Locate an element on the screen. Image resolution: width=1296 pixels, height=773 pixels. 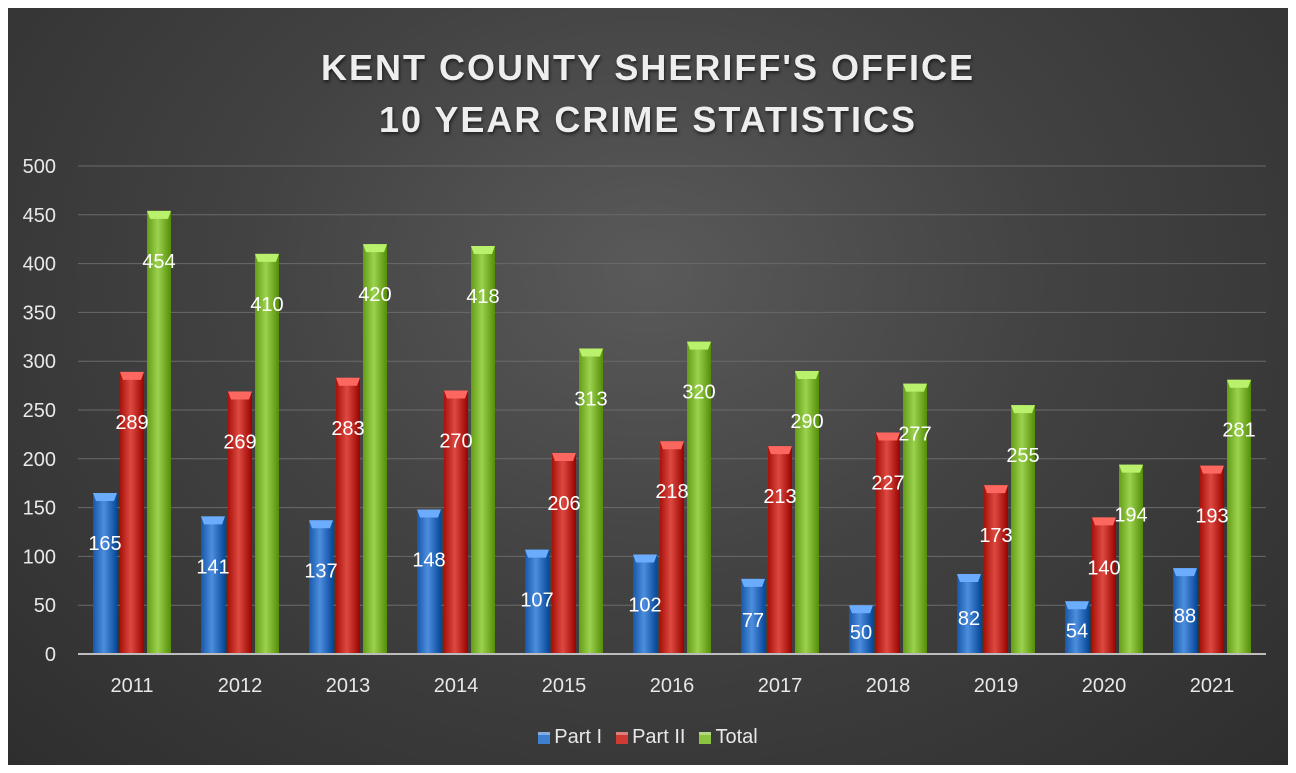
data-label-part-i-2015: 107 is located at coordinates (536, 601).